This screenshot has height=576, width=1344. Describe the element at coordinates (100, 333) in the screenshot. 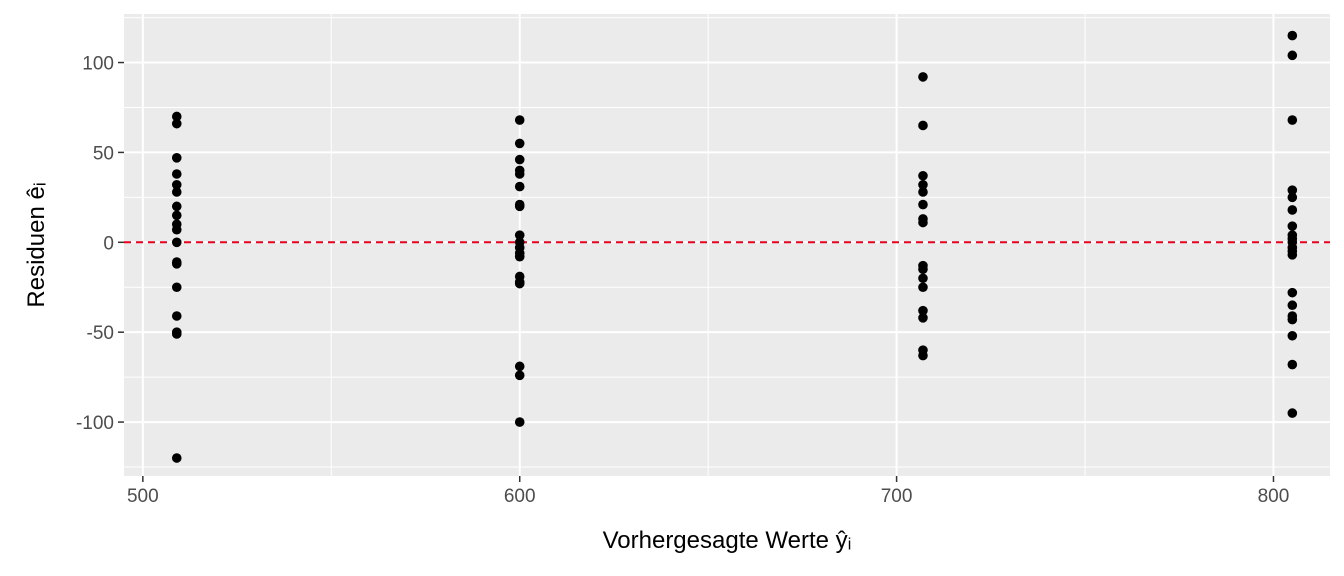

I see `y-tick-label: -50` at that location.